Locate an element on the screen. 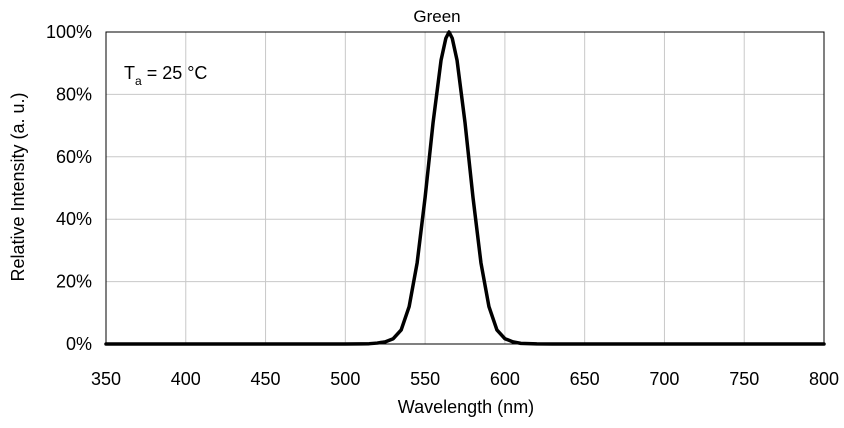 The image size is (844, 428). y-tick-label: 0% is located at coordinates (79, 344).